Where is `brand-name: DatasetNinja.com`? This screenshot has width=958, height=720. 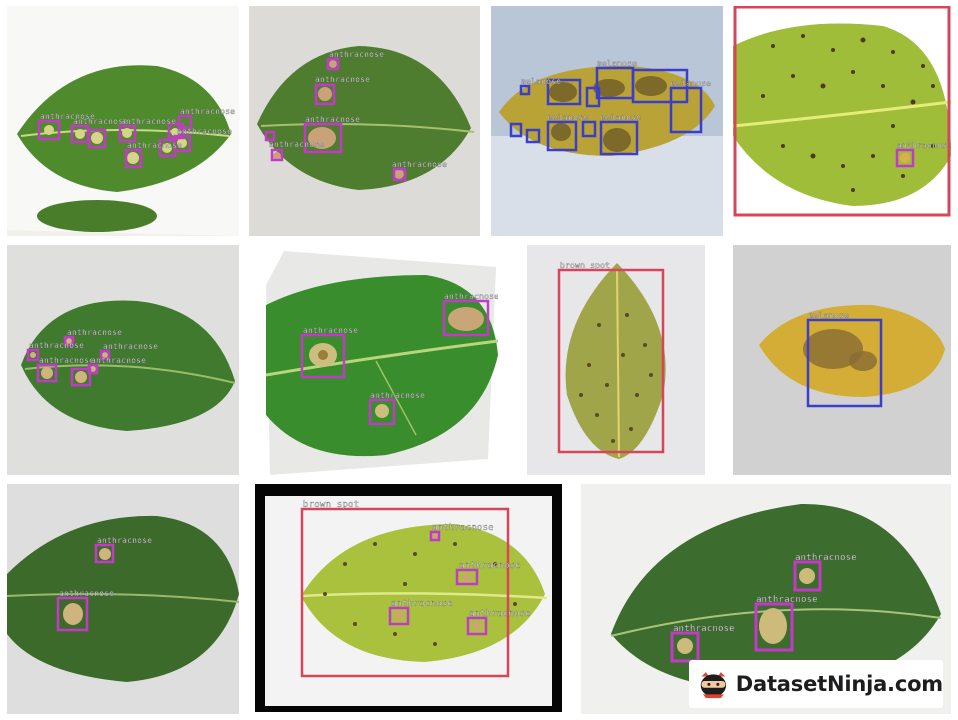 brand-name: DatasetNinja.com is located at coordinates (839, 684).